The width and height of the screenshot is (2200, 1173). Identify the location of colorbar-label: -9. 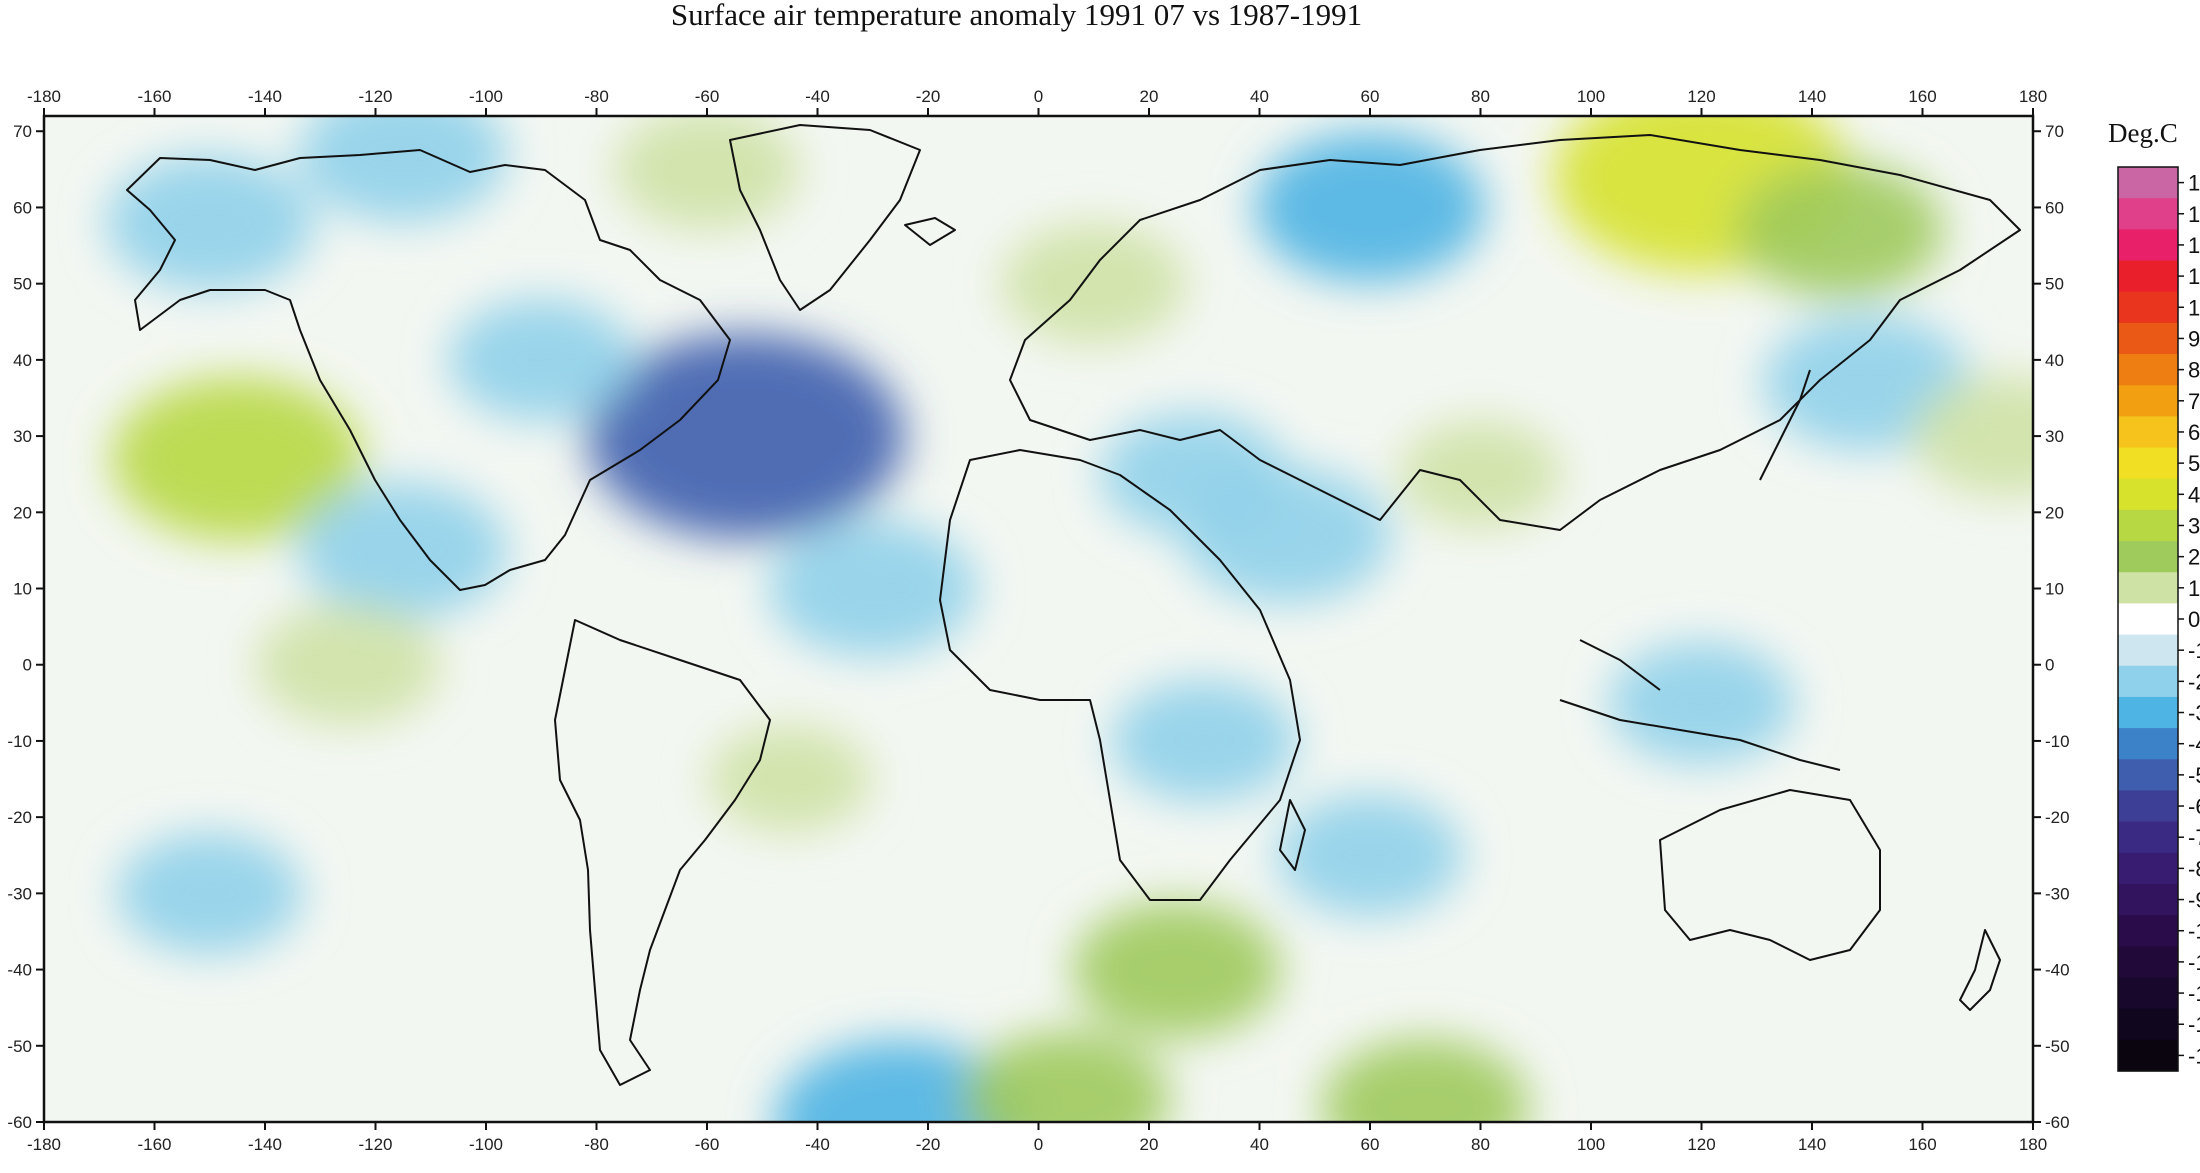
(2194, 900).